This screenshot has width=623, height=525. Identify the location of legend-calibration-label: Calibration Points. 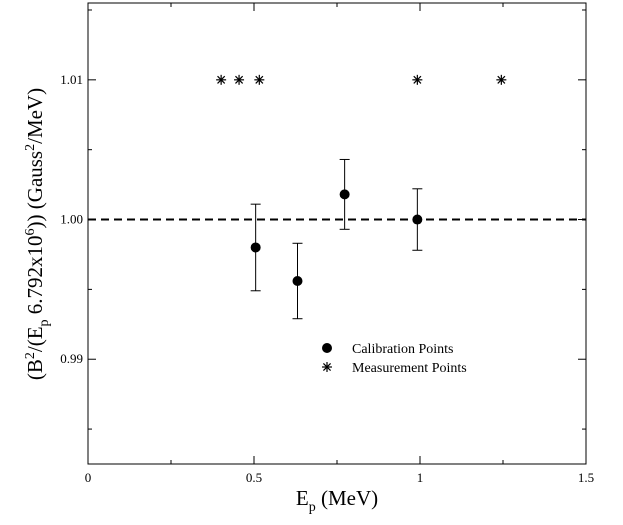
(403, 349).